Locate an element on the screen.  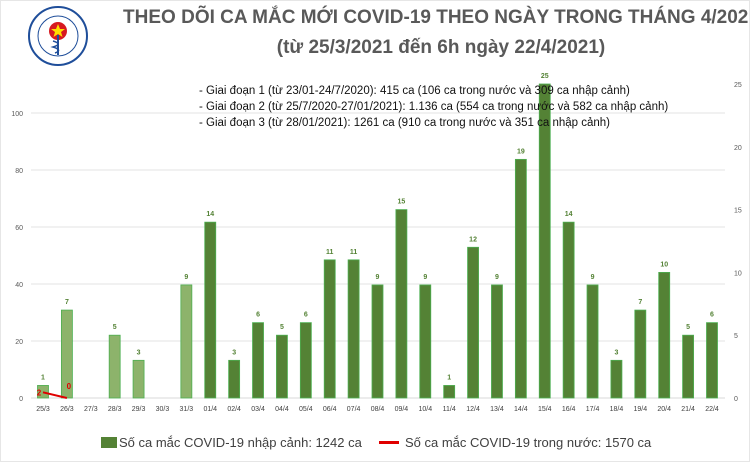
x-tick-label: 19/4 is located at coordinates (641, 409).